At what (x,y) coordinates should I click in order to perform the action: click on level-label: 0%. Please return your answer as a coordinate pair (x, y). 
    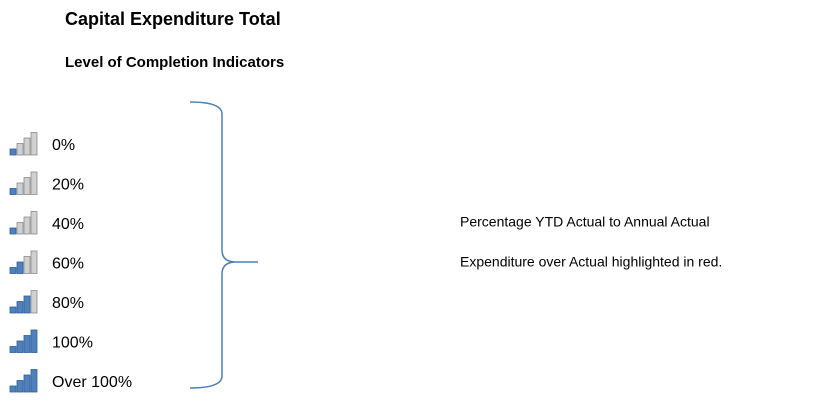
    Looking at the image, I should click on (63, 145).